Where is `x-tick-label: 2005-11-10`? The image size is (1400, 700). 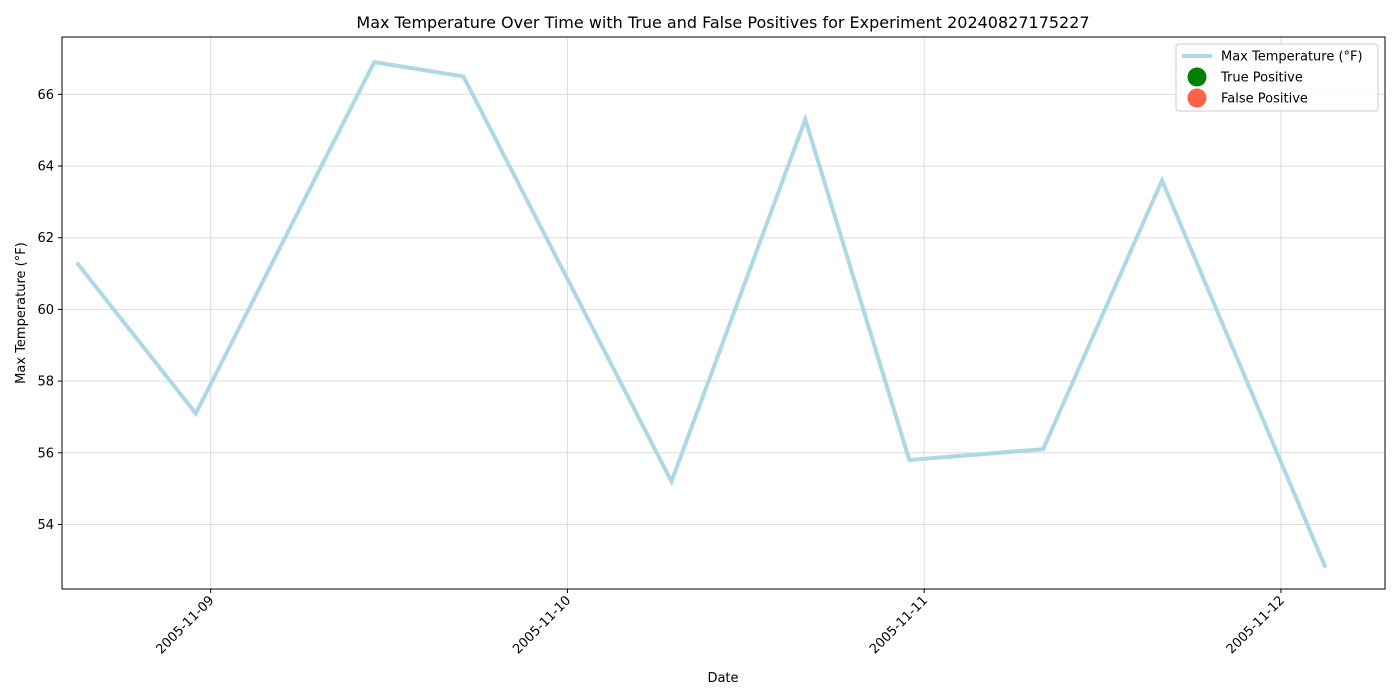 x-tick-label: 2005-11-10 is located at coordinates (542, 625).